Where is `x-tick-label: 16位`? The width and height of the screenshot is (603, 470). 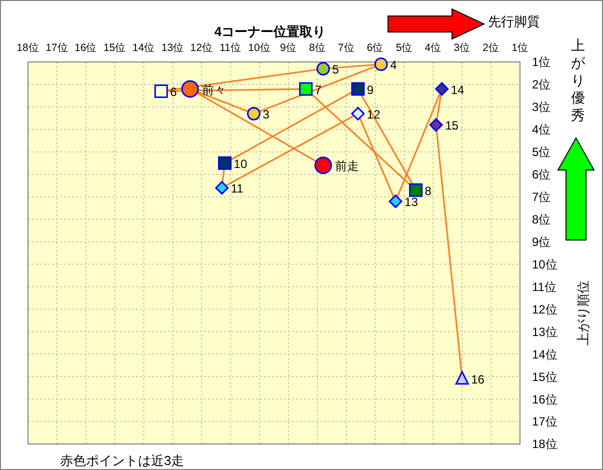
x-tick-label: 16位 is located at coordinates (86, 48).